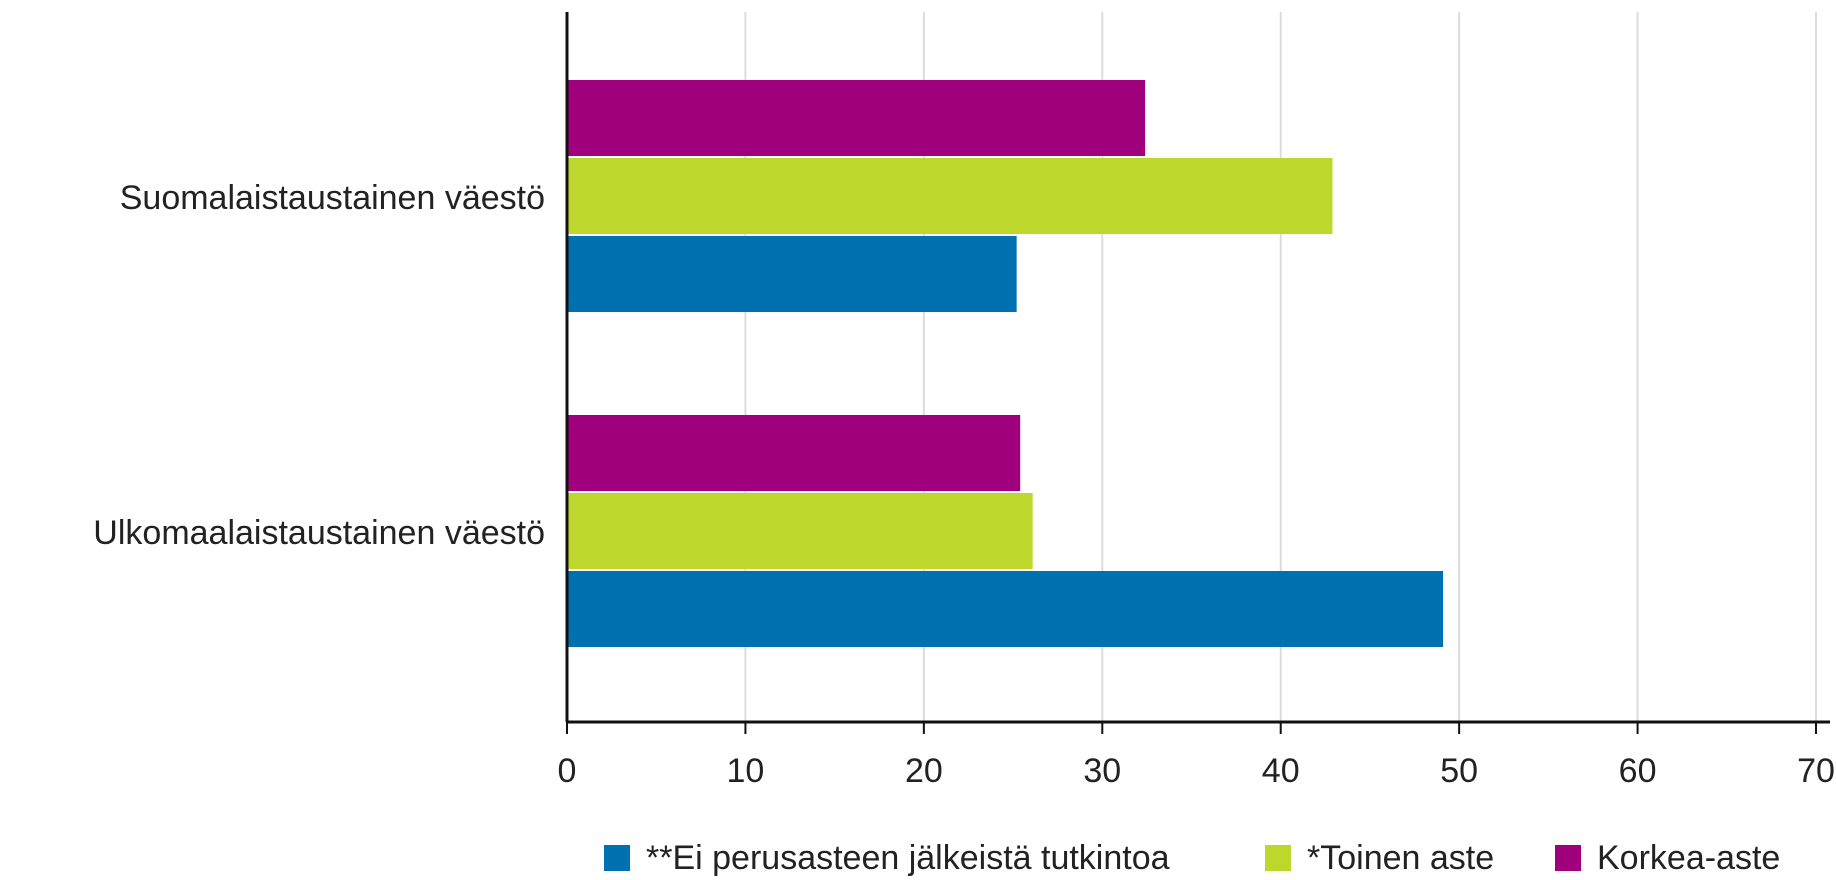  I want to click on x-axis-ticks: 0 10 20 30 40 50 60 70, so click(1196, 756).